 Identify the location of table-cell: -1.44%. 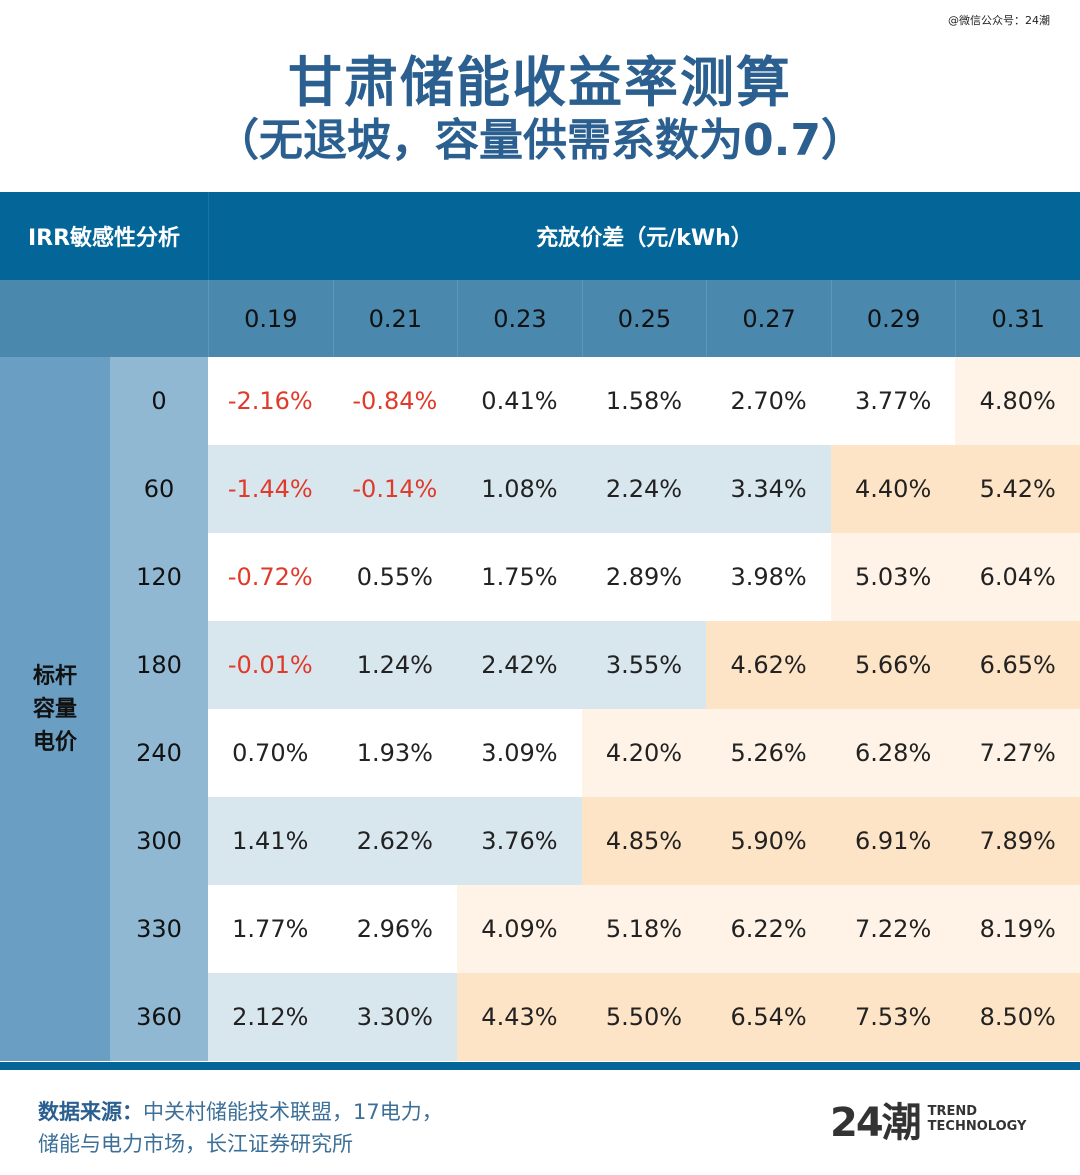
(270, 489).